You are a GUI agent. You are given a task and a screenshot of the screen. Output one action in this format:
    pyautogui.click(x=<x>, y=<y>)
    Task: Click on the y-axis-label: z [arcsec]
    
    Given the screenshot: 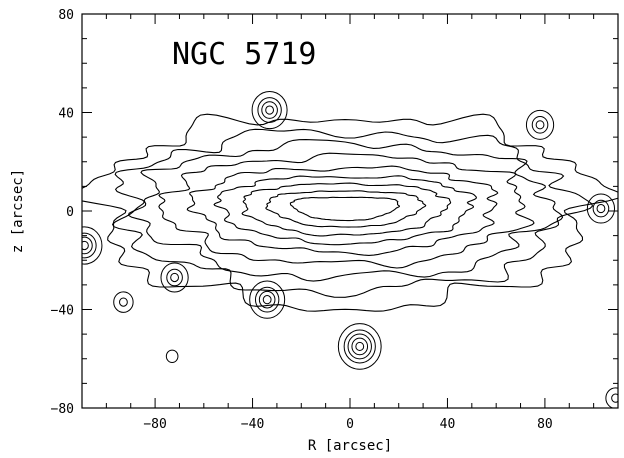 What is the action you would take?
    pyautogui.click(x=18, y=211)
    